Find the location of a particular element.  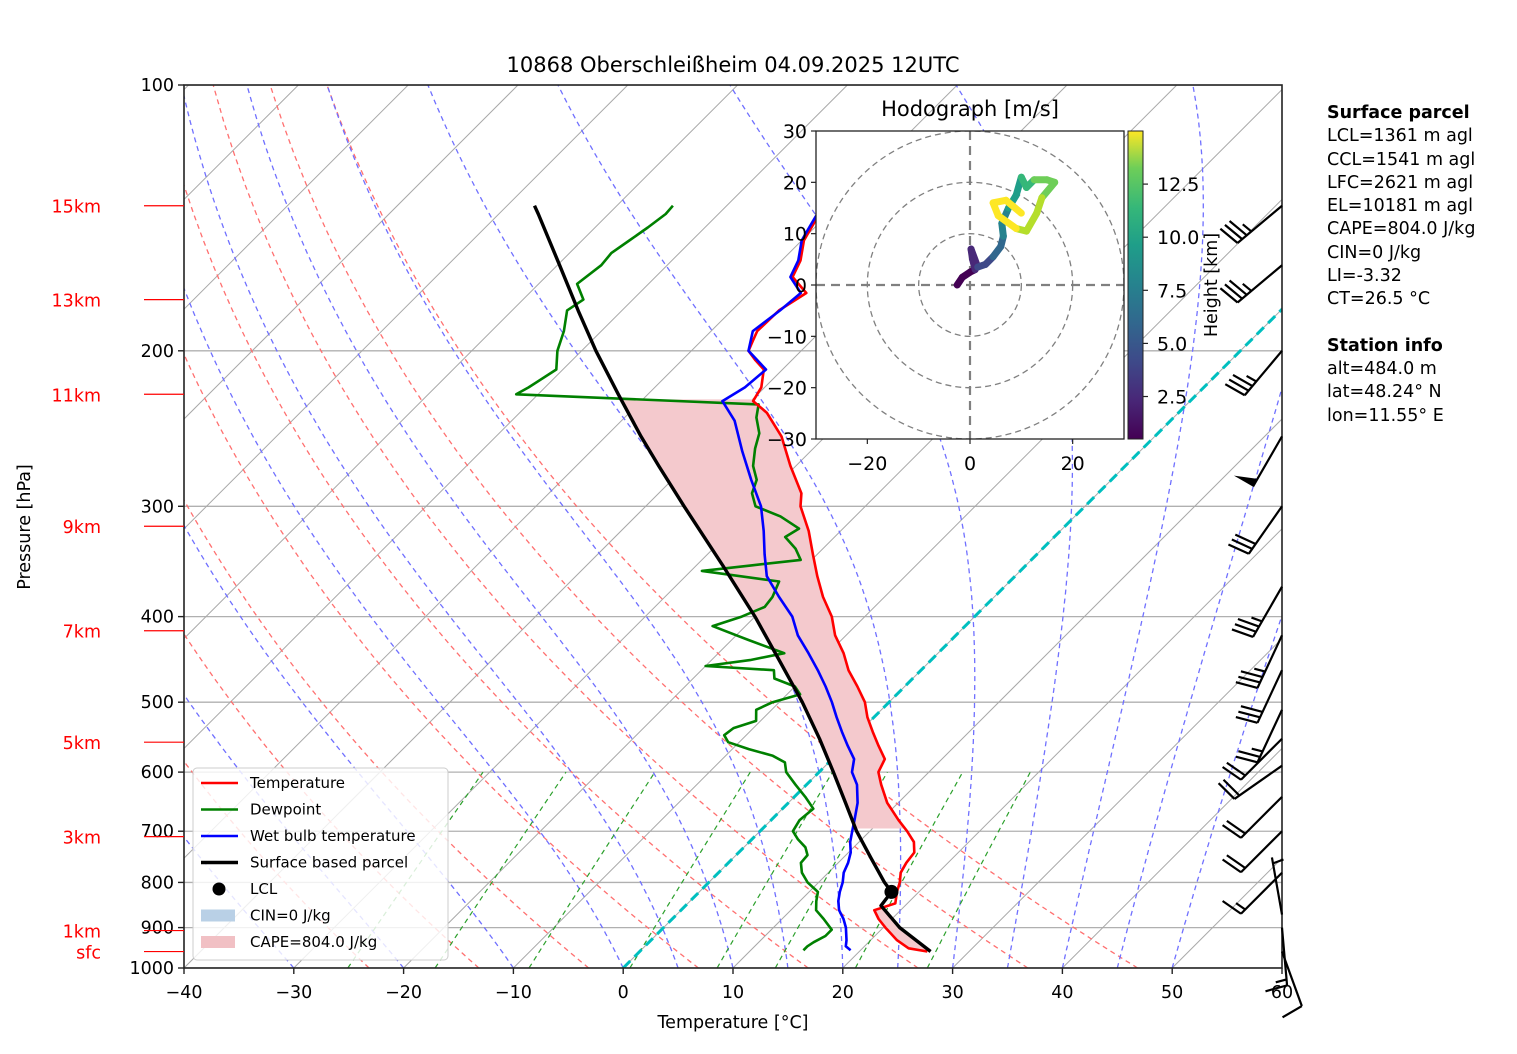

hodograph-title: Hodograph [m/s] is located at coordinates (970, 109).